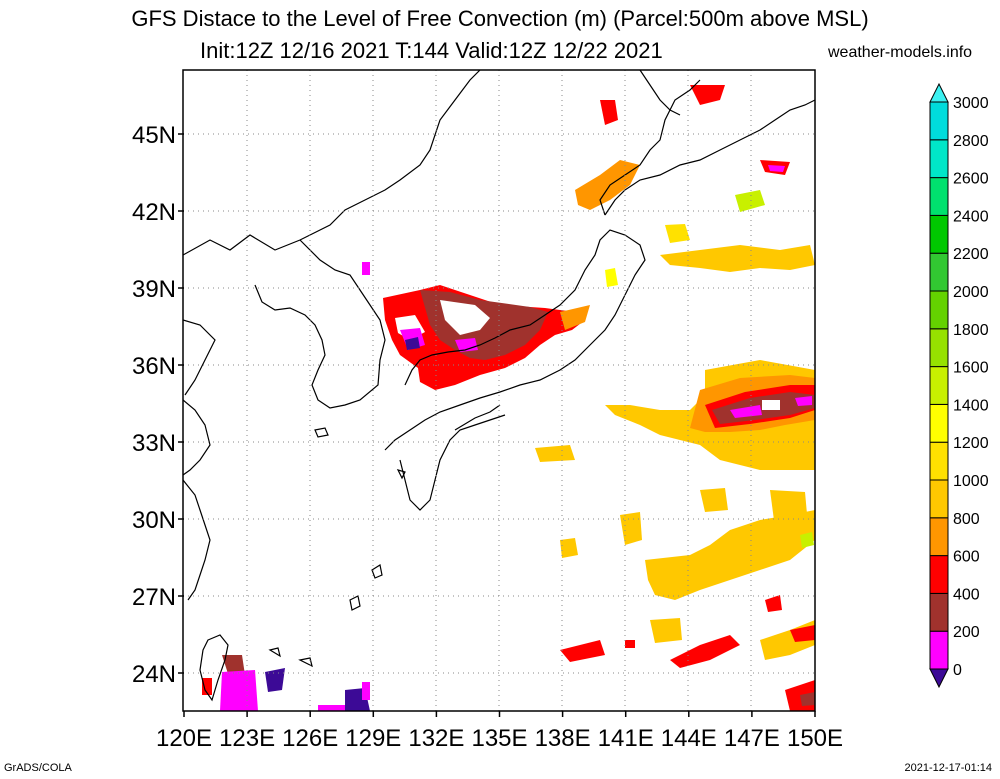  What do you see at coordinates (966, 557) in the screenshot?
I see `colorbar-label: 600` at bounding box center [966, 557].